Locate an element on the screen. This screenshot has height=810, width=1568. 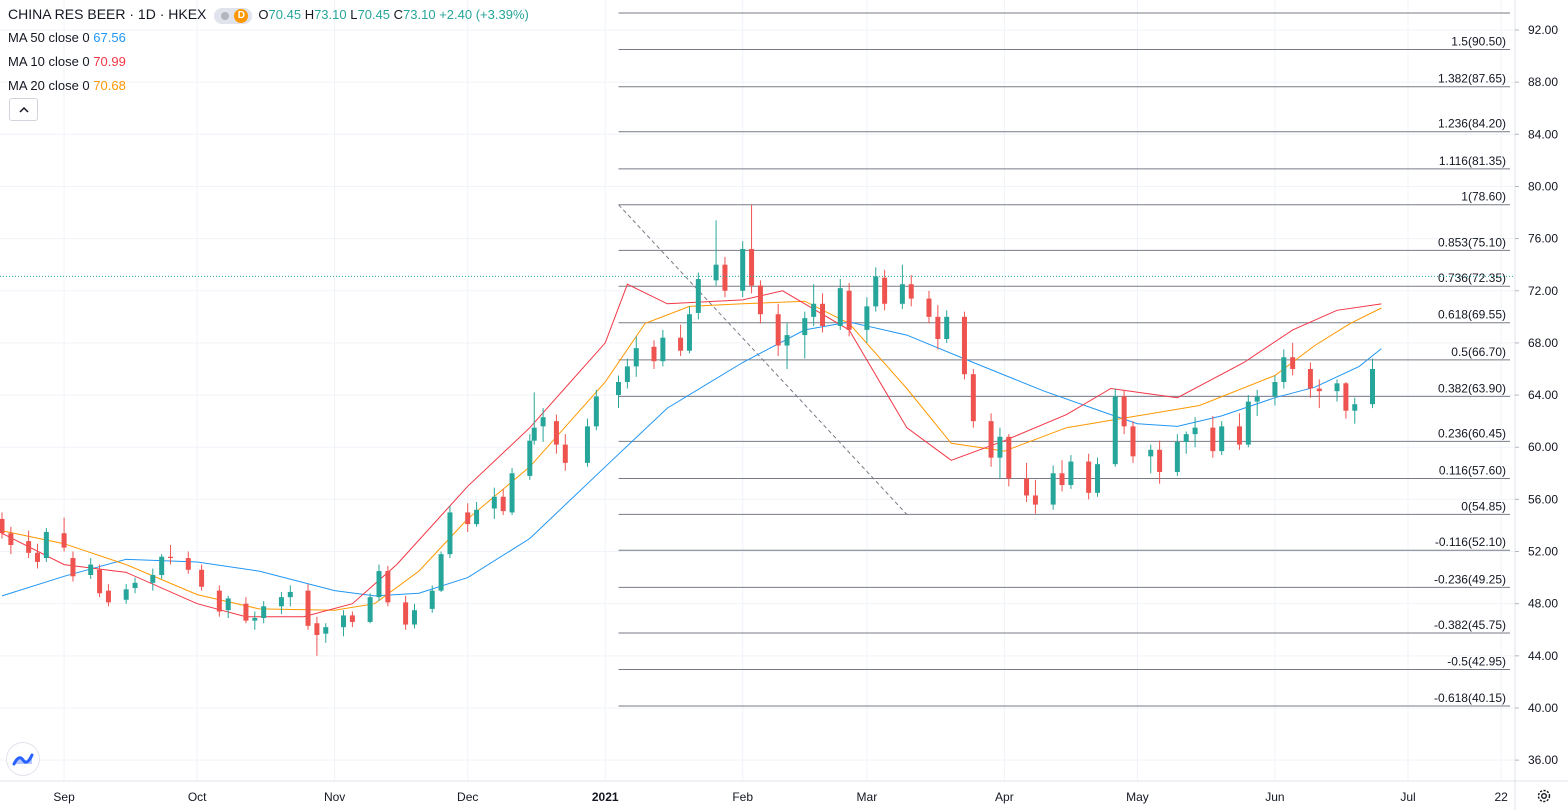
indicator-ma20: MA 20 close 0 70.68 is located at coordinates (268, 88).